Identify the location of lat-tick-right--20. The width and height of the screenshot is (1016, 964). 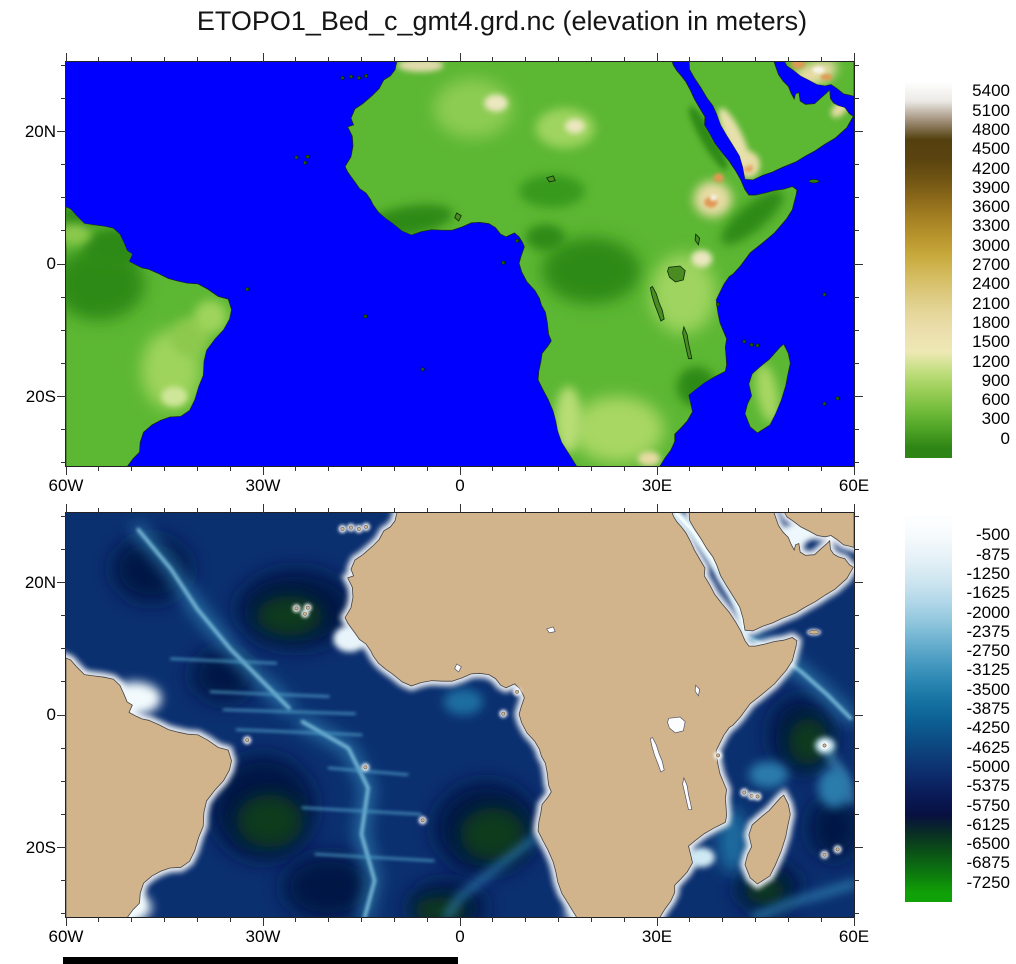
(858, 396).